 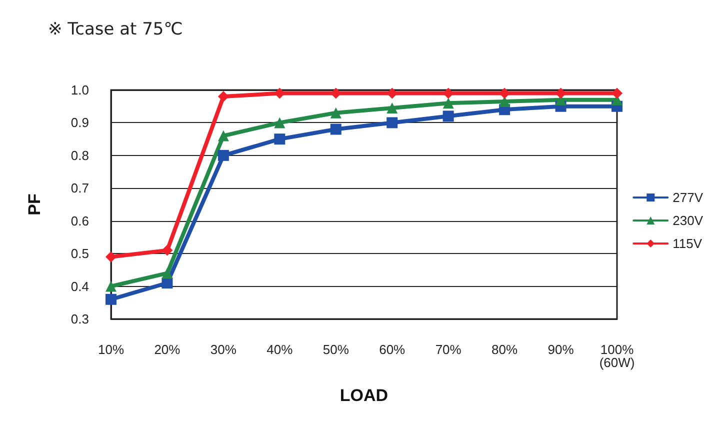 I want to click on x-axis-title: LOAD, so click(x=364, y=395).